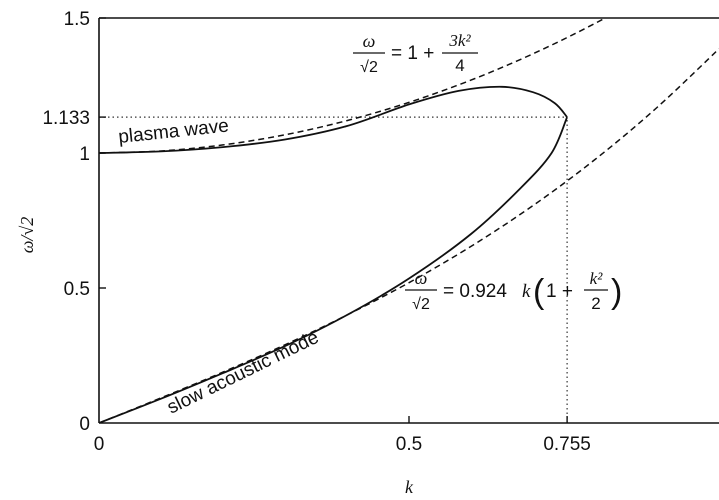 The image size is (719, 500). I want to click on x-tick-label: 0, so click(99, 444).